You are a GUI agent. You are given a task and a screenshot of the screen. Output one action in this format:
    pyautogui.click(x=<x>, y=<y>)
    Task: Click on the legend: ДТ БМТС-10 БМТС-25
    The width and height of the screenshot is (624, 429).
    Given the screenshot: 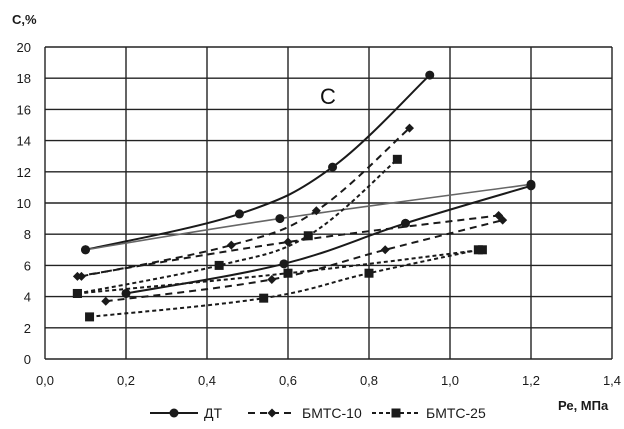 What is the action you would take?
    pyautogui.click(x=318, y=413)
    